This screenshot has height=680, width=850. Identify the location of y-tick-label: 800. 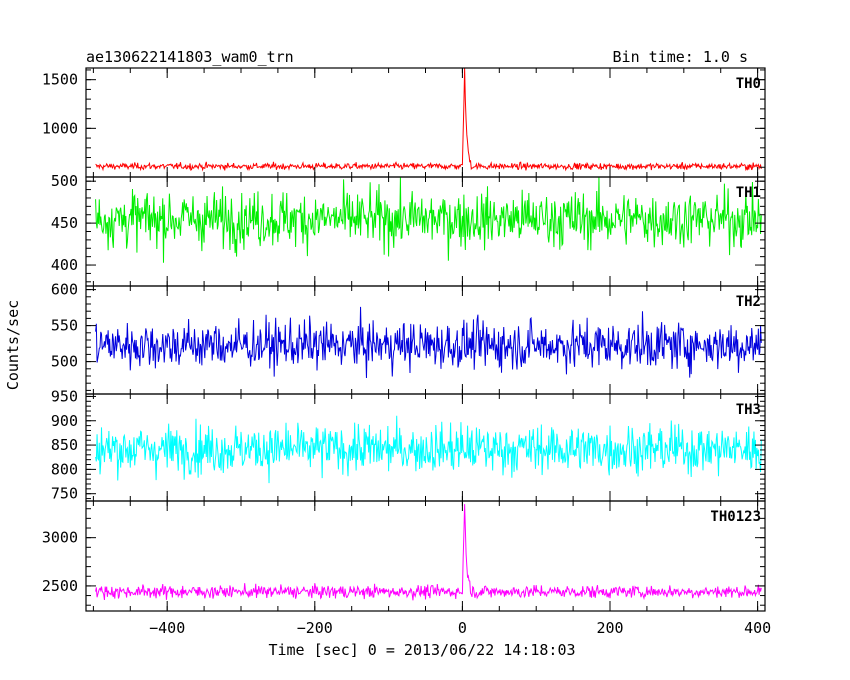
(64, 469).